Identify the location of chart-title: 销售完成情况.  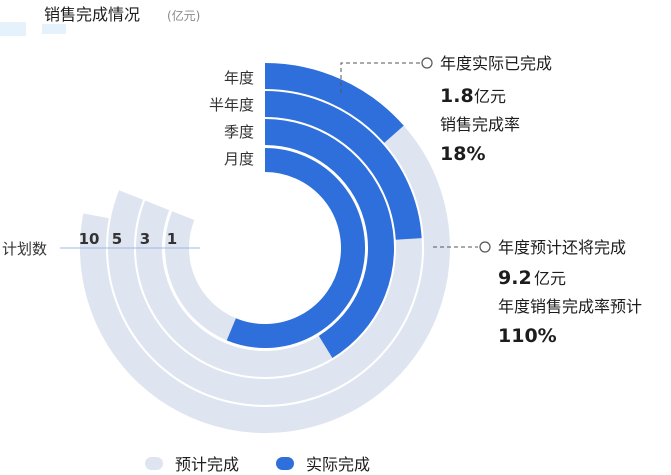
(92, 14).